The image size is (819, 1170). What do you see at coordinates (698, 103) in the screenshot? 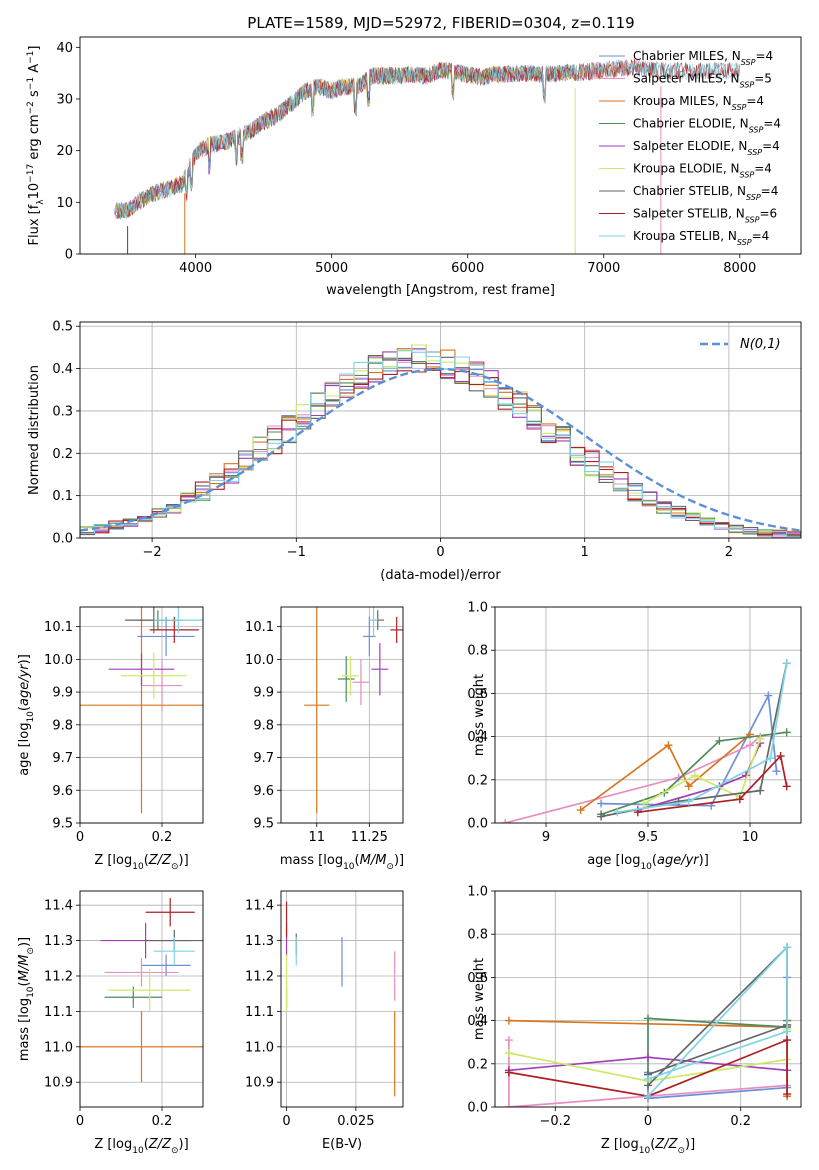
I see `legend-entry: Kroupa MILES, NSSP=4` at bounding box center [698, 103].